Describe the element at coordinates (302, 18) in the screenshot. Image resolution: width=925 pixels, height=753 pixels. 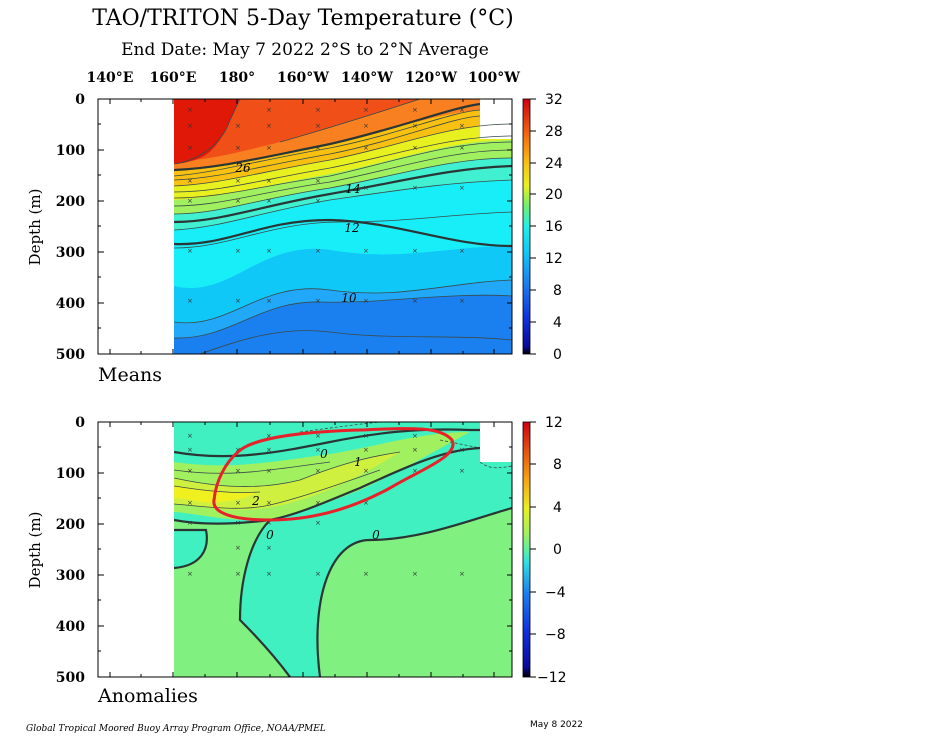
I see `chart-title: TAO/TRITON 5-Day Temperature (°C)` at that location.